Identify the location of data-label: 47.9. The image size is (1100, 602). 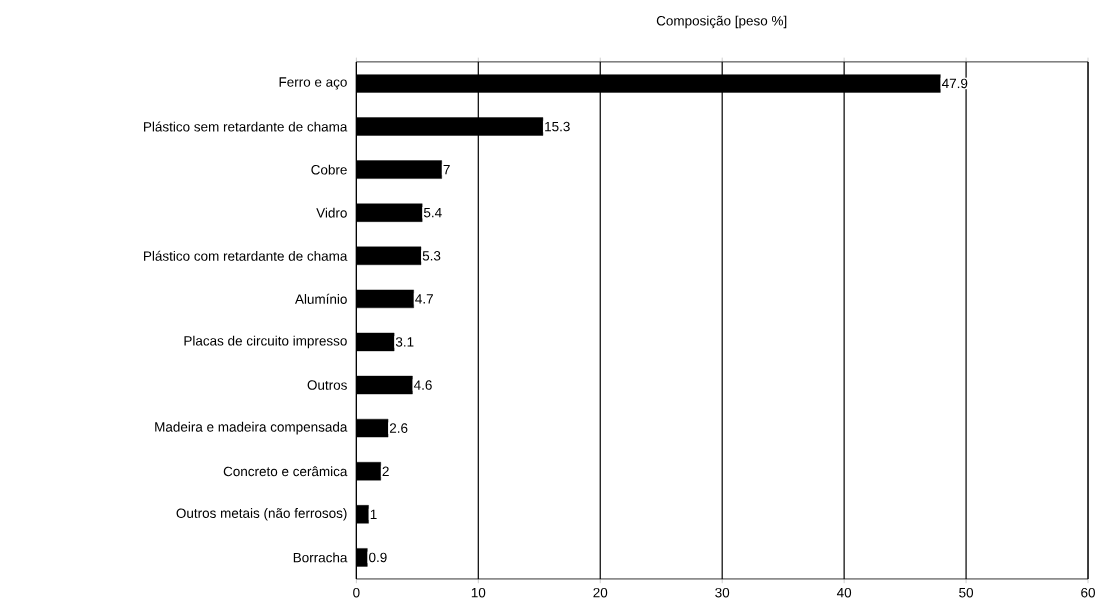
(954, 83).